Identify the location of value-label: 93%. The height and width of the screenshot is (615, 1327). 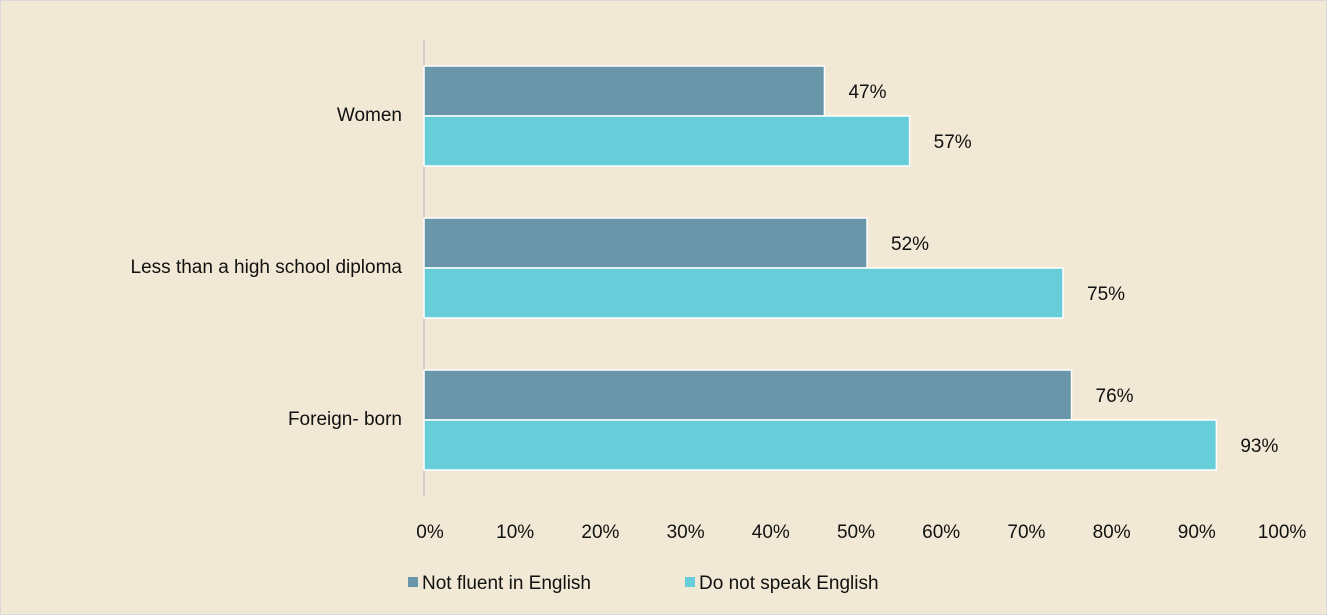
(1259, 446).